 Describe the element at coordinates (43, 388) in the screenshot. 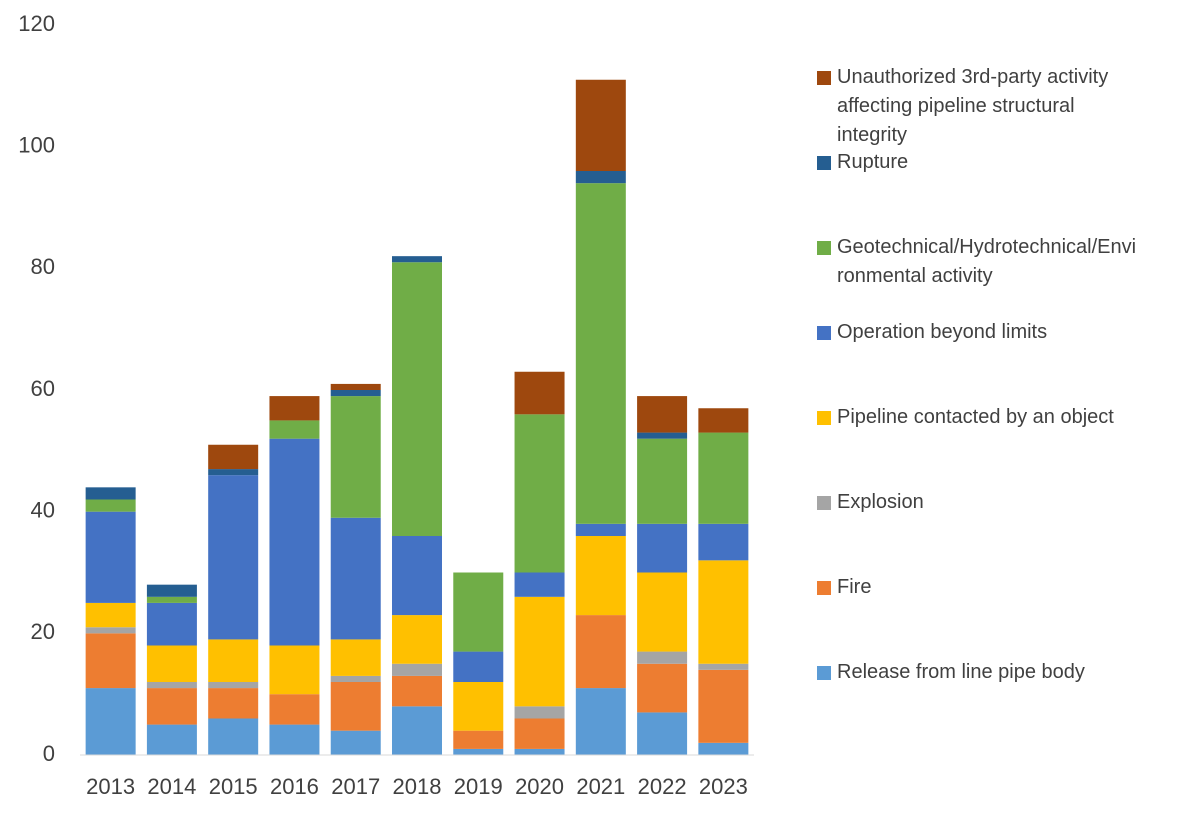

I see `y-tick-label: 60` at that location.